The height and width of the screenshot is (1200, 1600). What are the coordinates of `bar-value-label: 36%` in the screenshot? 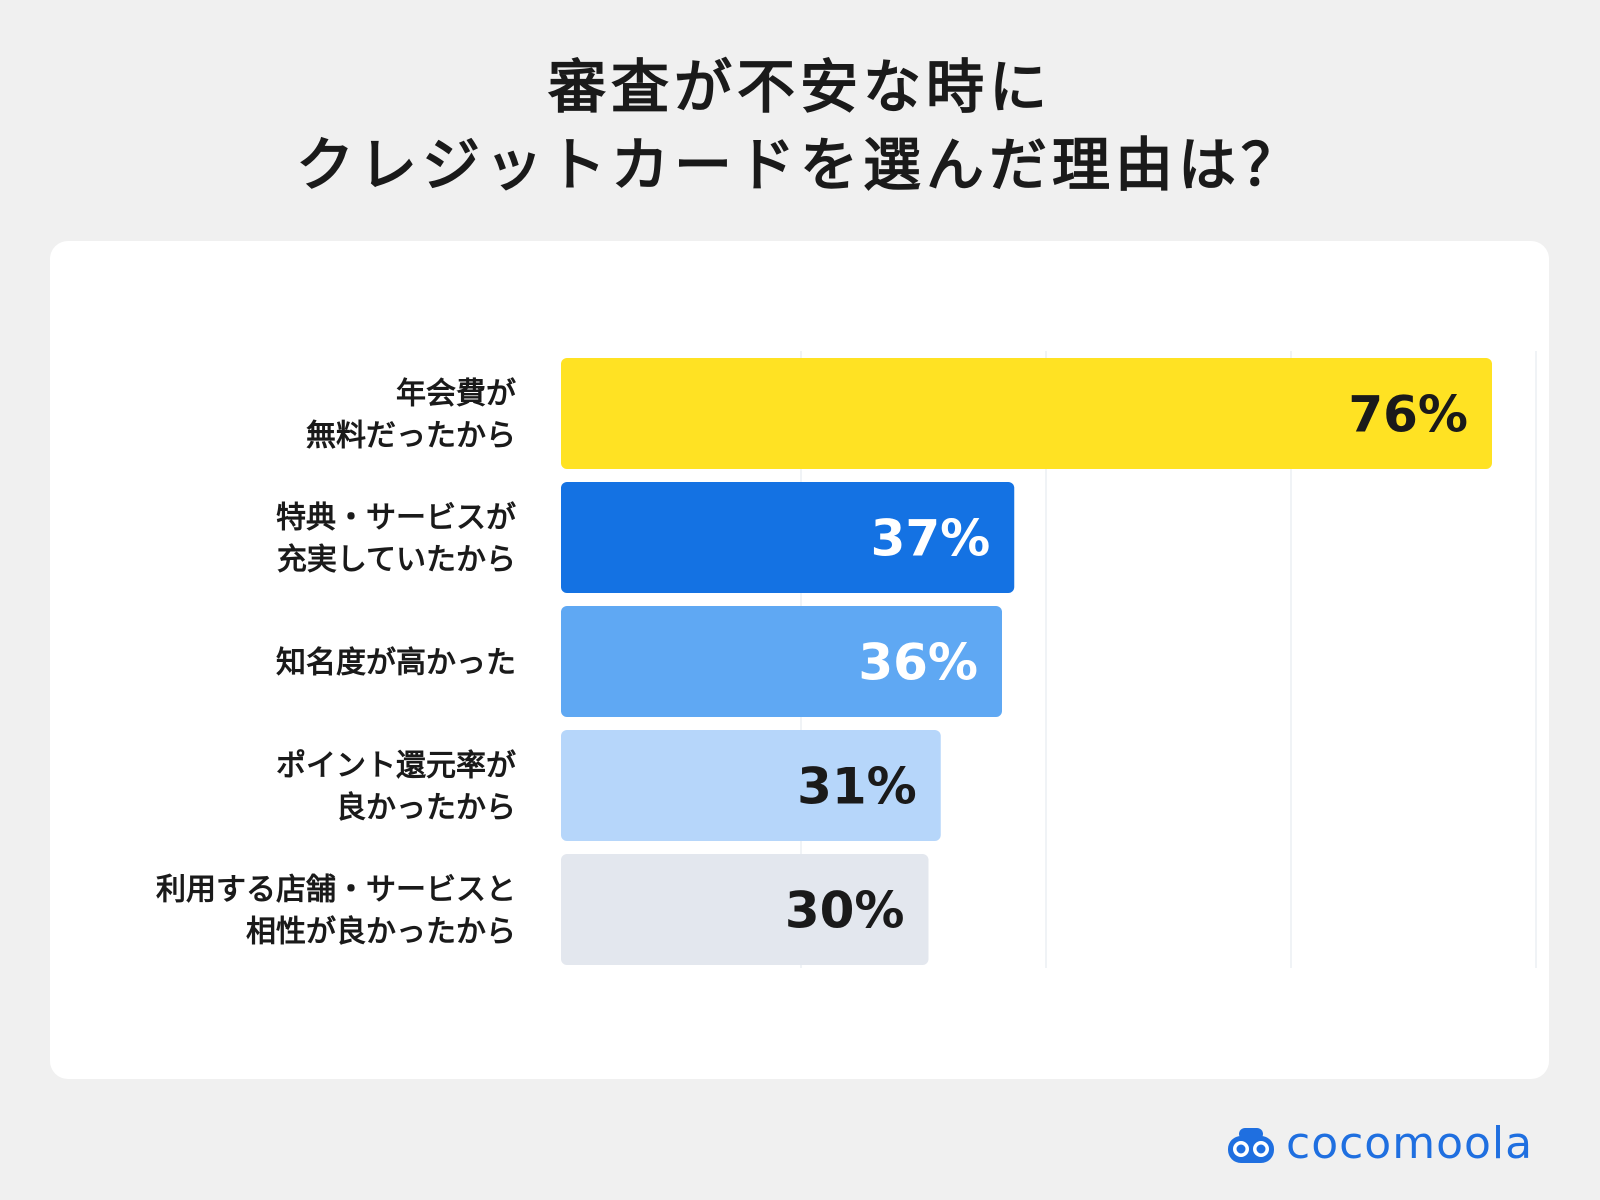 It's located at (918, 663).